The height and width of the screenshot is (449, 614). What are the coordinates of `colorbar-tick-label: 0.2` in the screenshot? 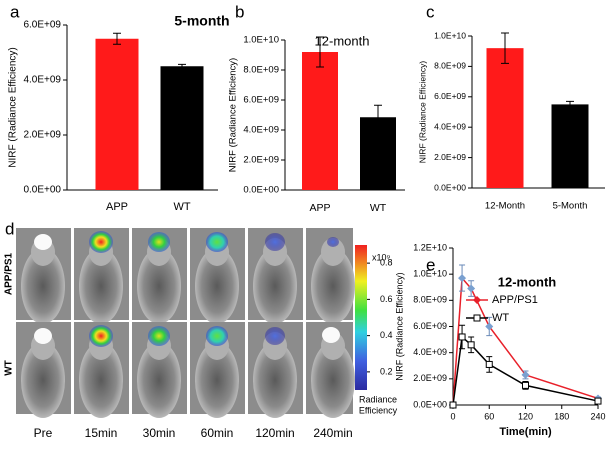 It's located at (386, 371).